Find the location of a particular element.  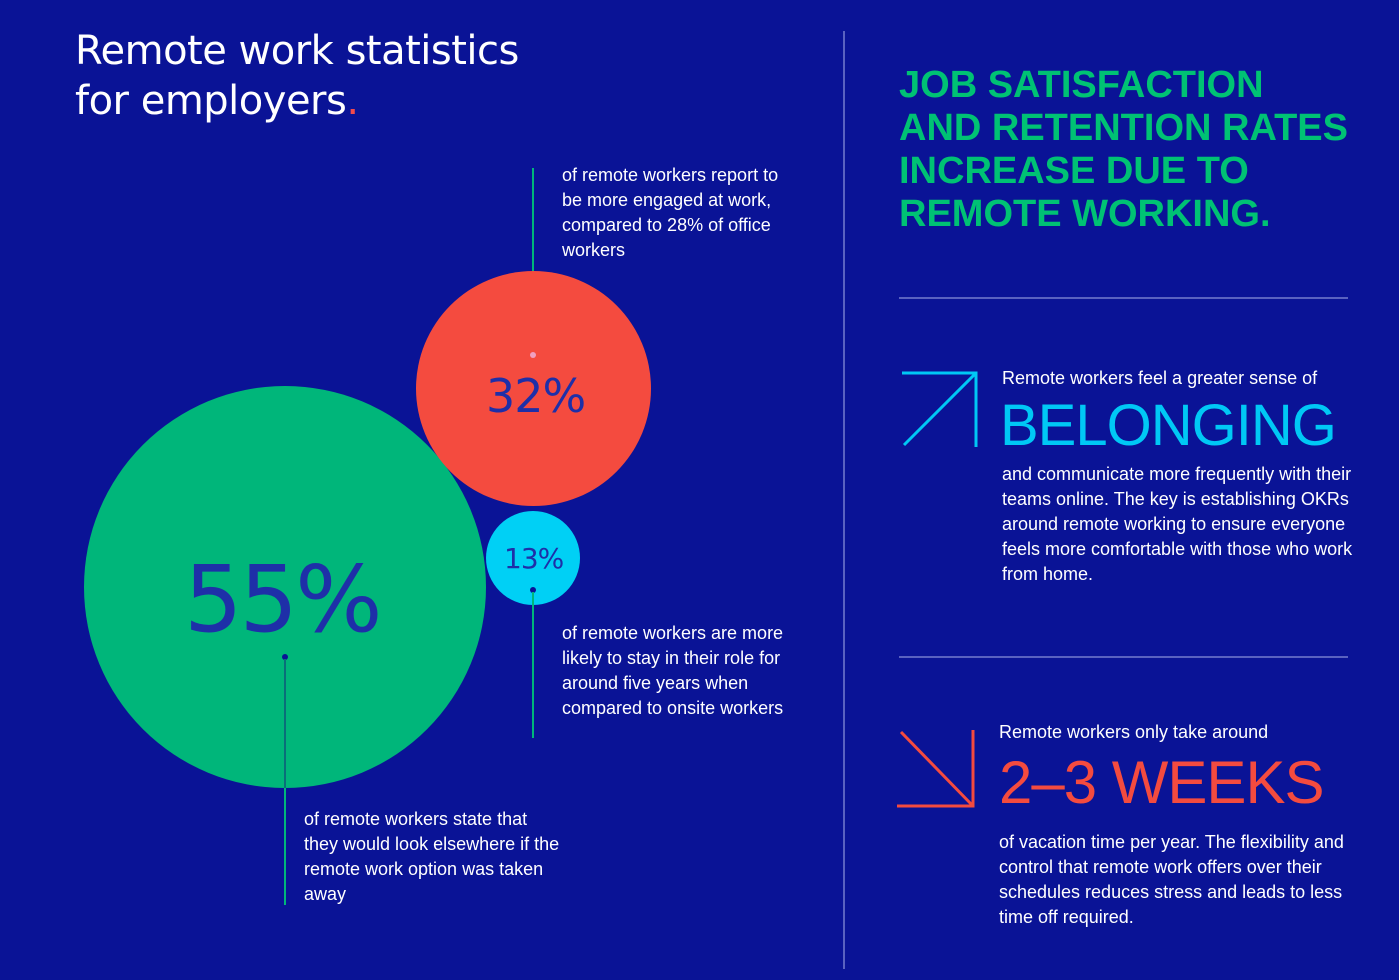

stat-circle-32: 32% is located at coordinates (533, 388).